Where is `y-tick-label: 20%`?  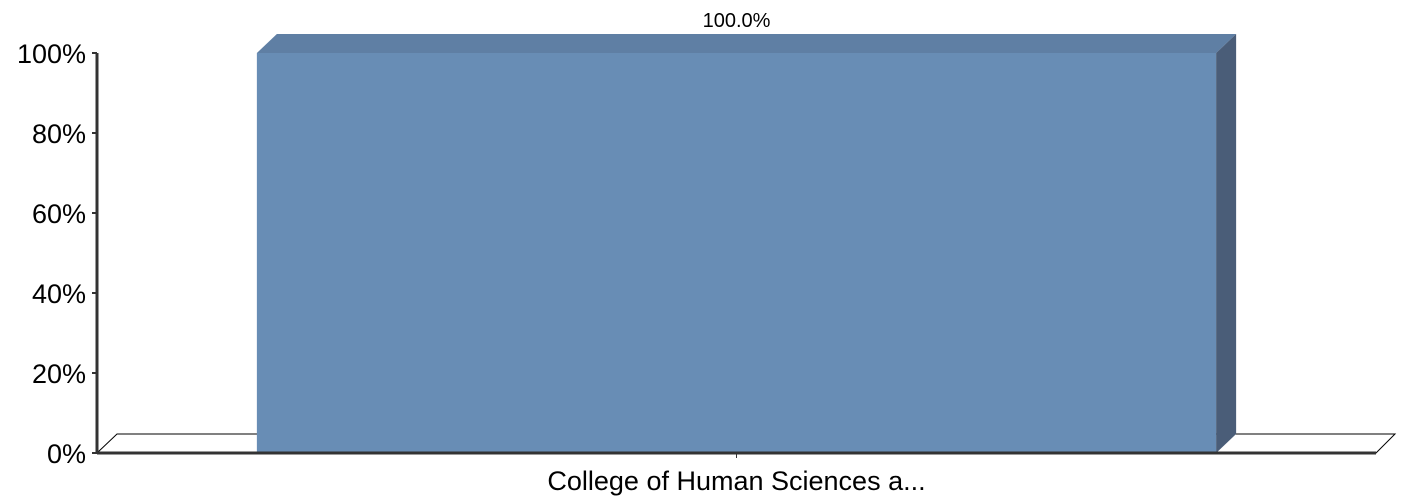
y-tick-label: 20% is located at coordinates (59, 374).